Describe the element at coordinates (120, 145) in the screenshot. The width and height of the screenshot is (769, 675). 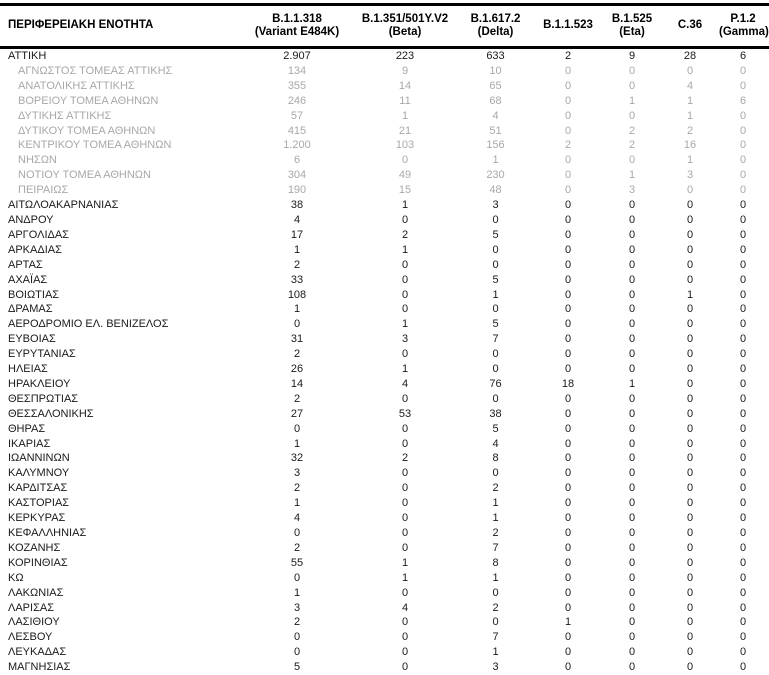
I see `region-name-cell: ΚΕΝΤΡΙΚΟΥ ΤΟΜΕΑ ΑΘΗΝΩΝ` at that location.